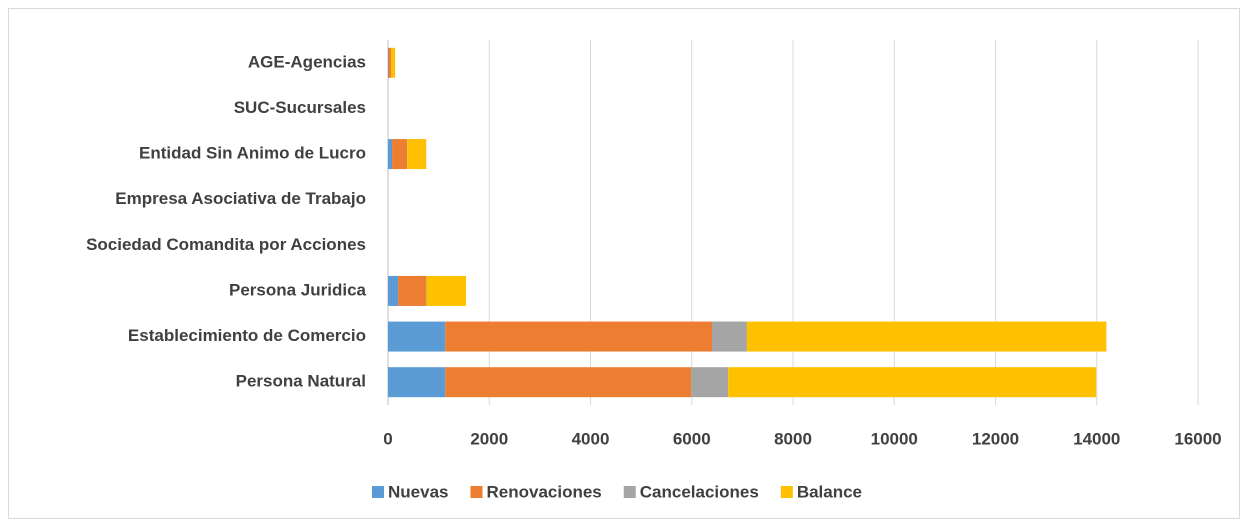 The width and height of the screenshot is (1248, 527). I want to click on x-tick-label: 10000, so click(894, 438).